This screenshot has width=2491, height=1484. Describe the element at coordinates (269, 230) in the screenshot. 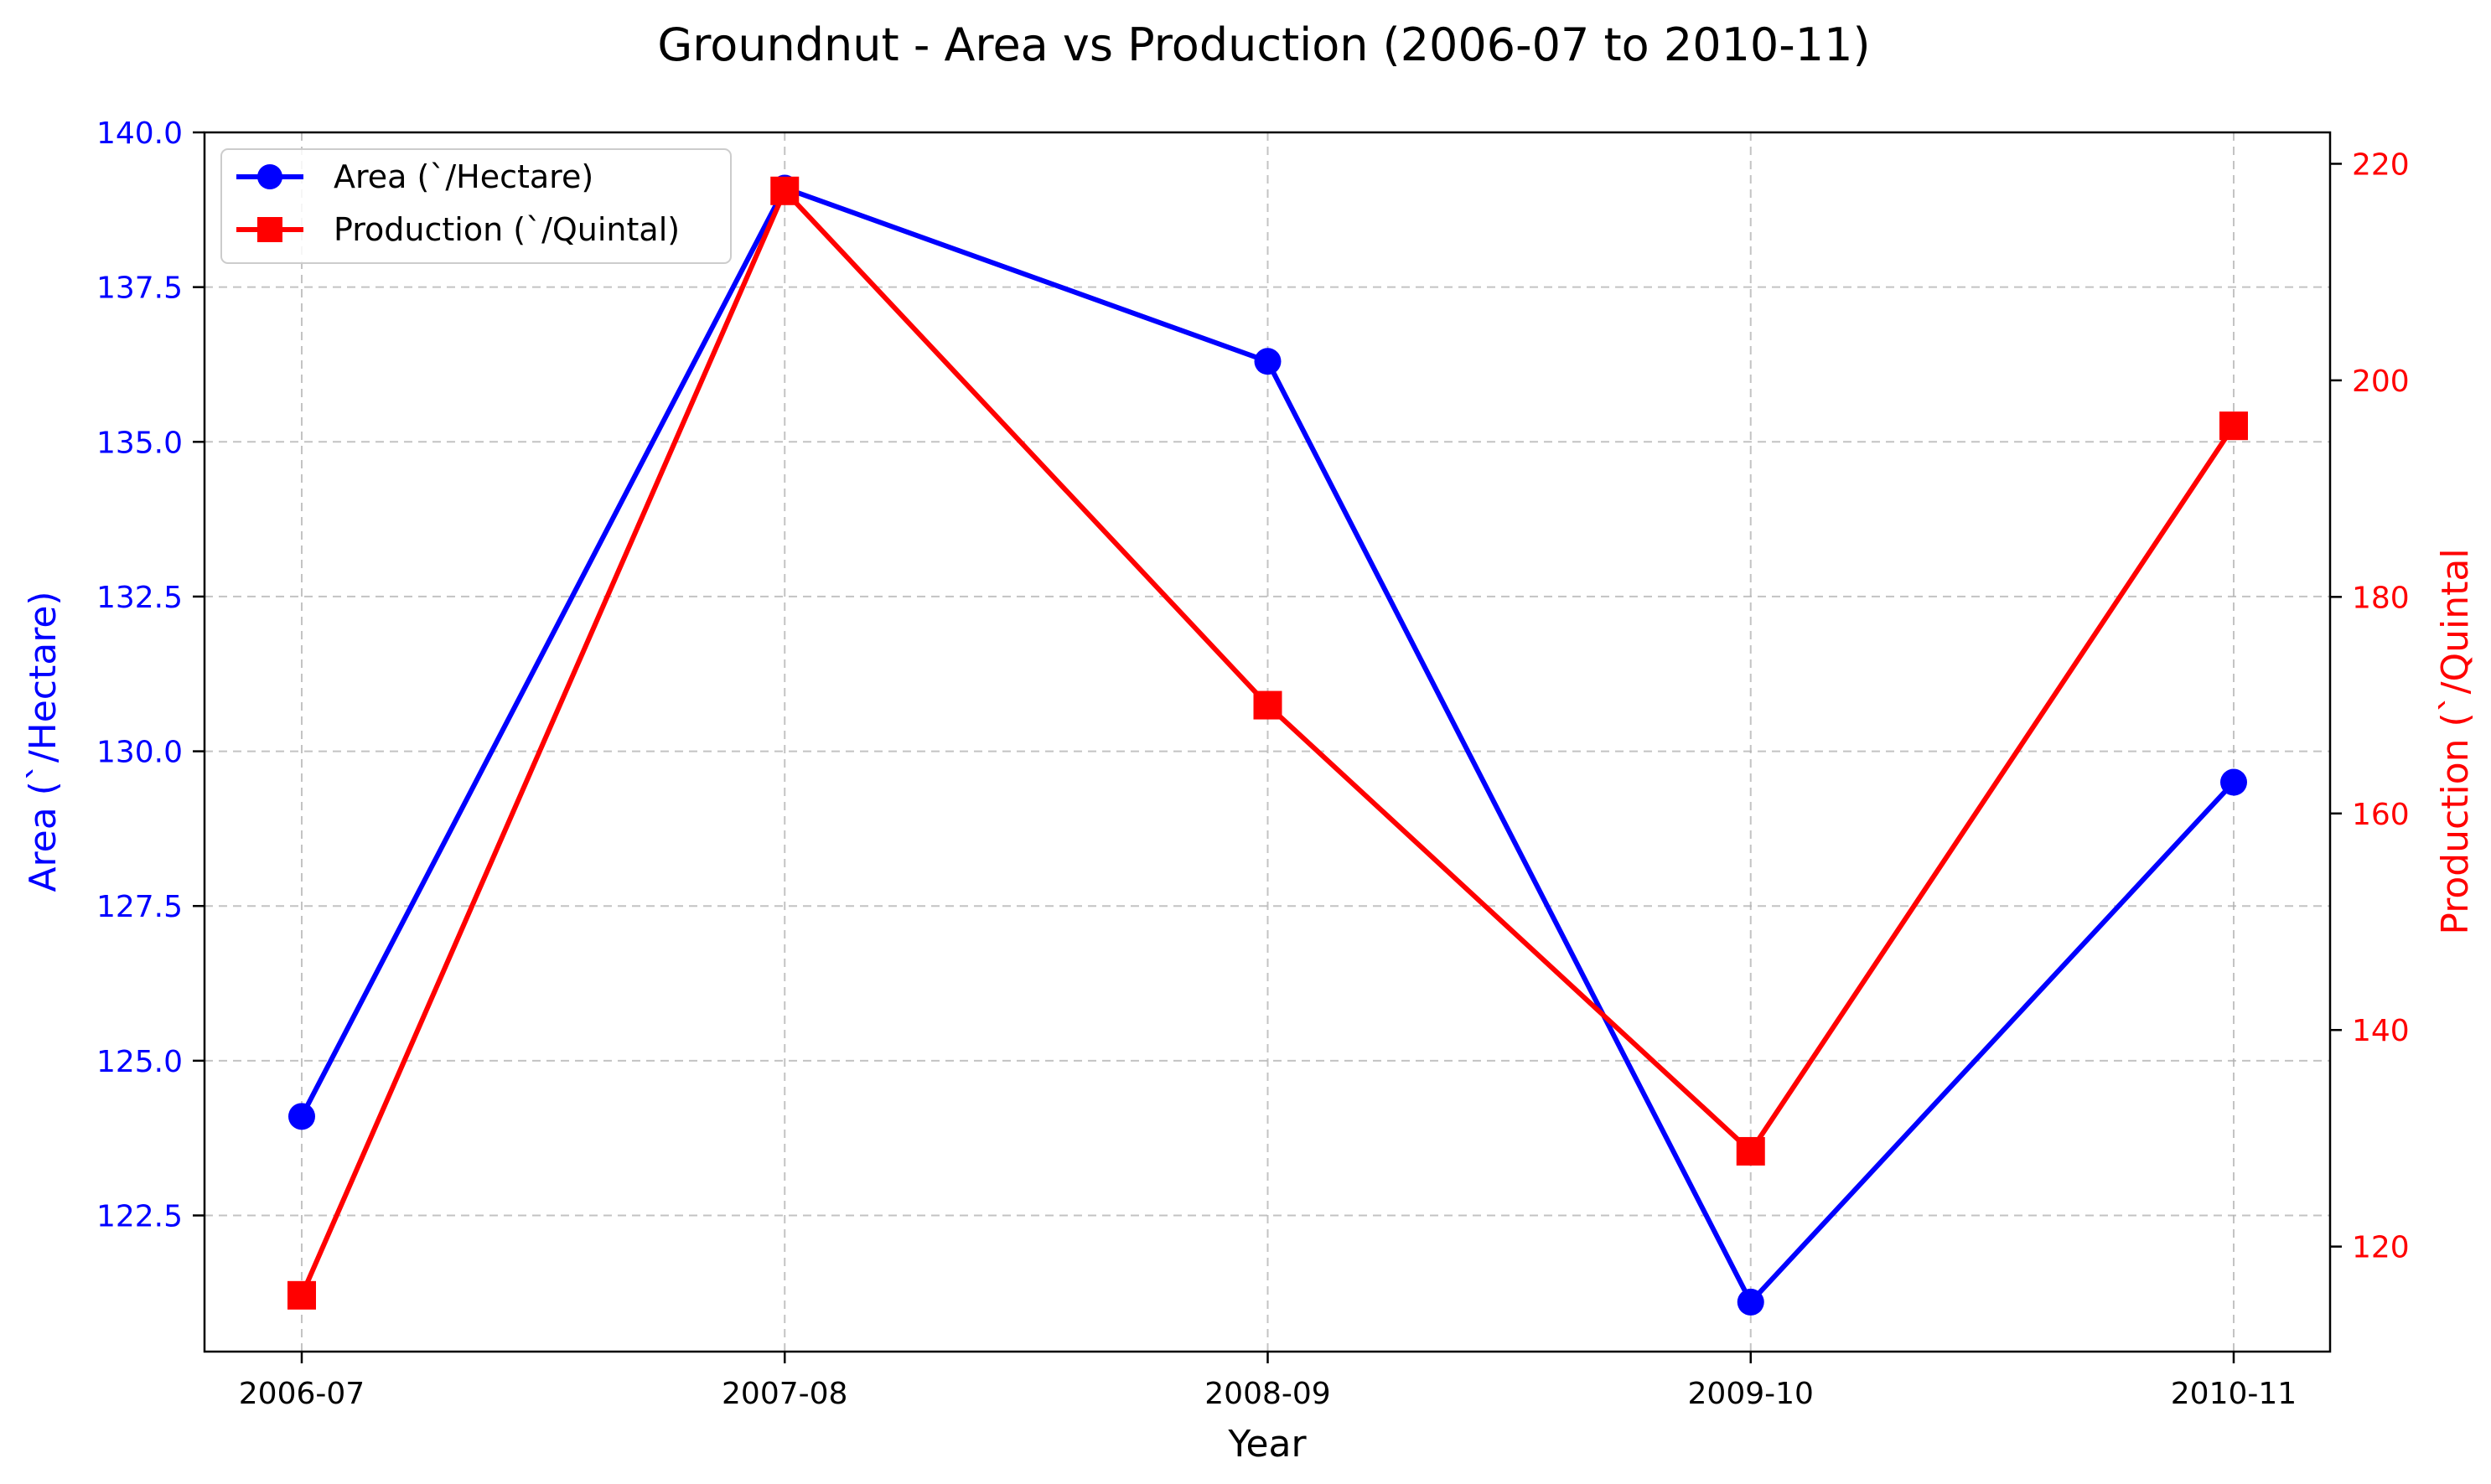

I see `legend-production-marker` at that location.